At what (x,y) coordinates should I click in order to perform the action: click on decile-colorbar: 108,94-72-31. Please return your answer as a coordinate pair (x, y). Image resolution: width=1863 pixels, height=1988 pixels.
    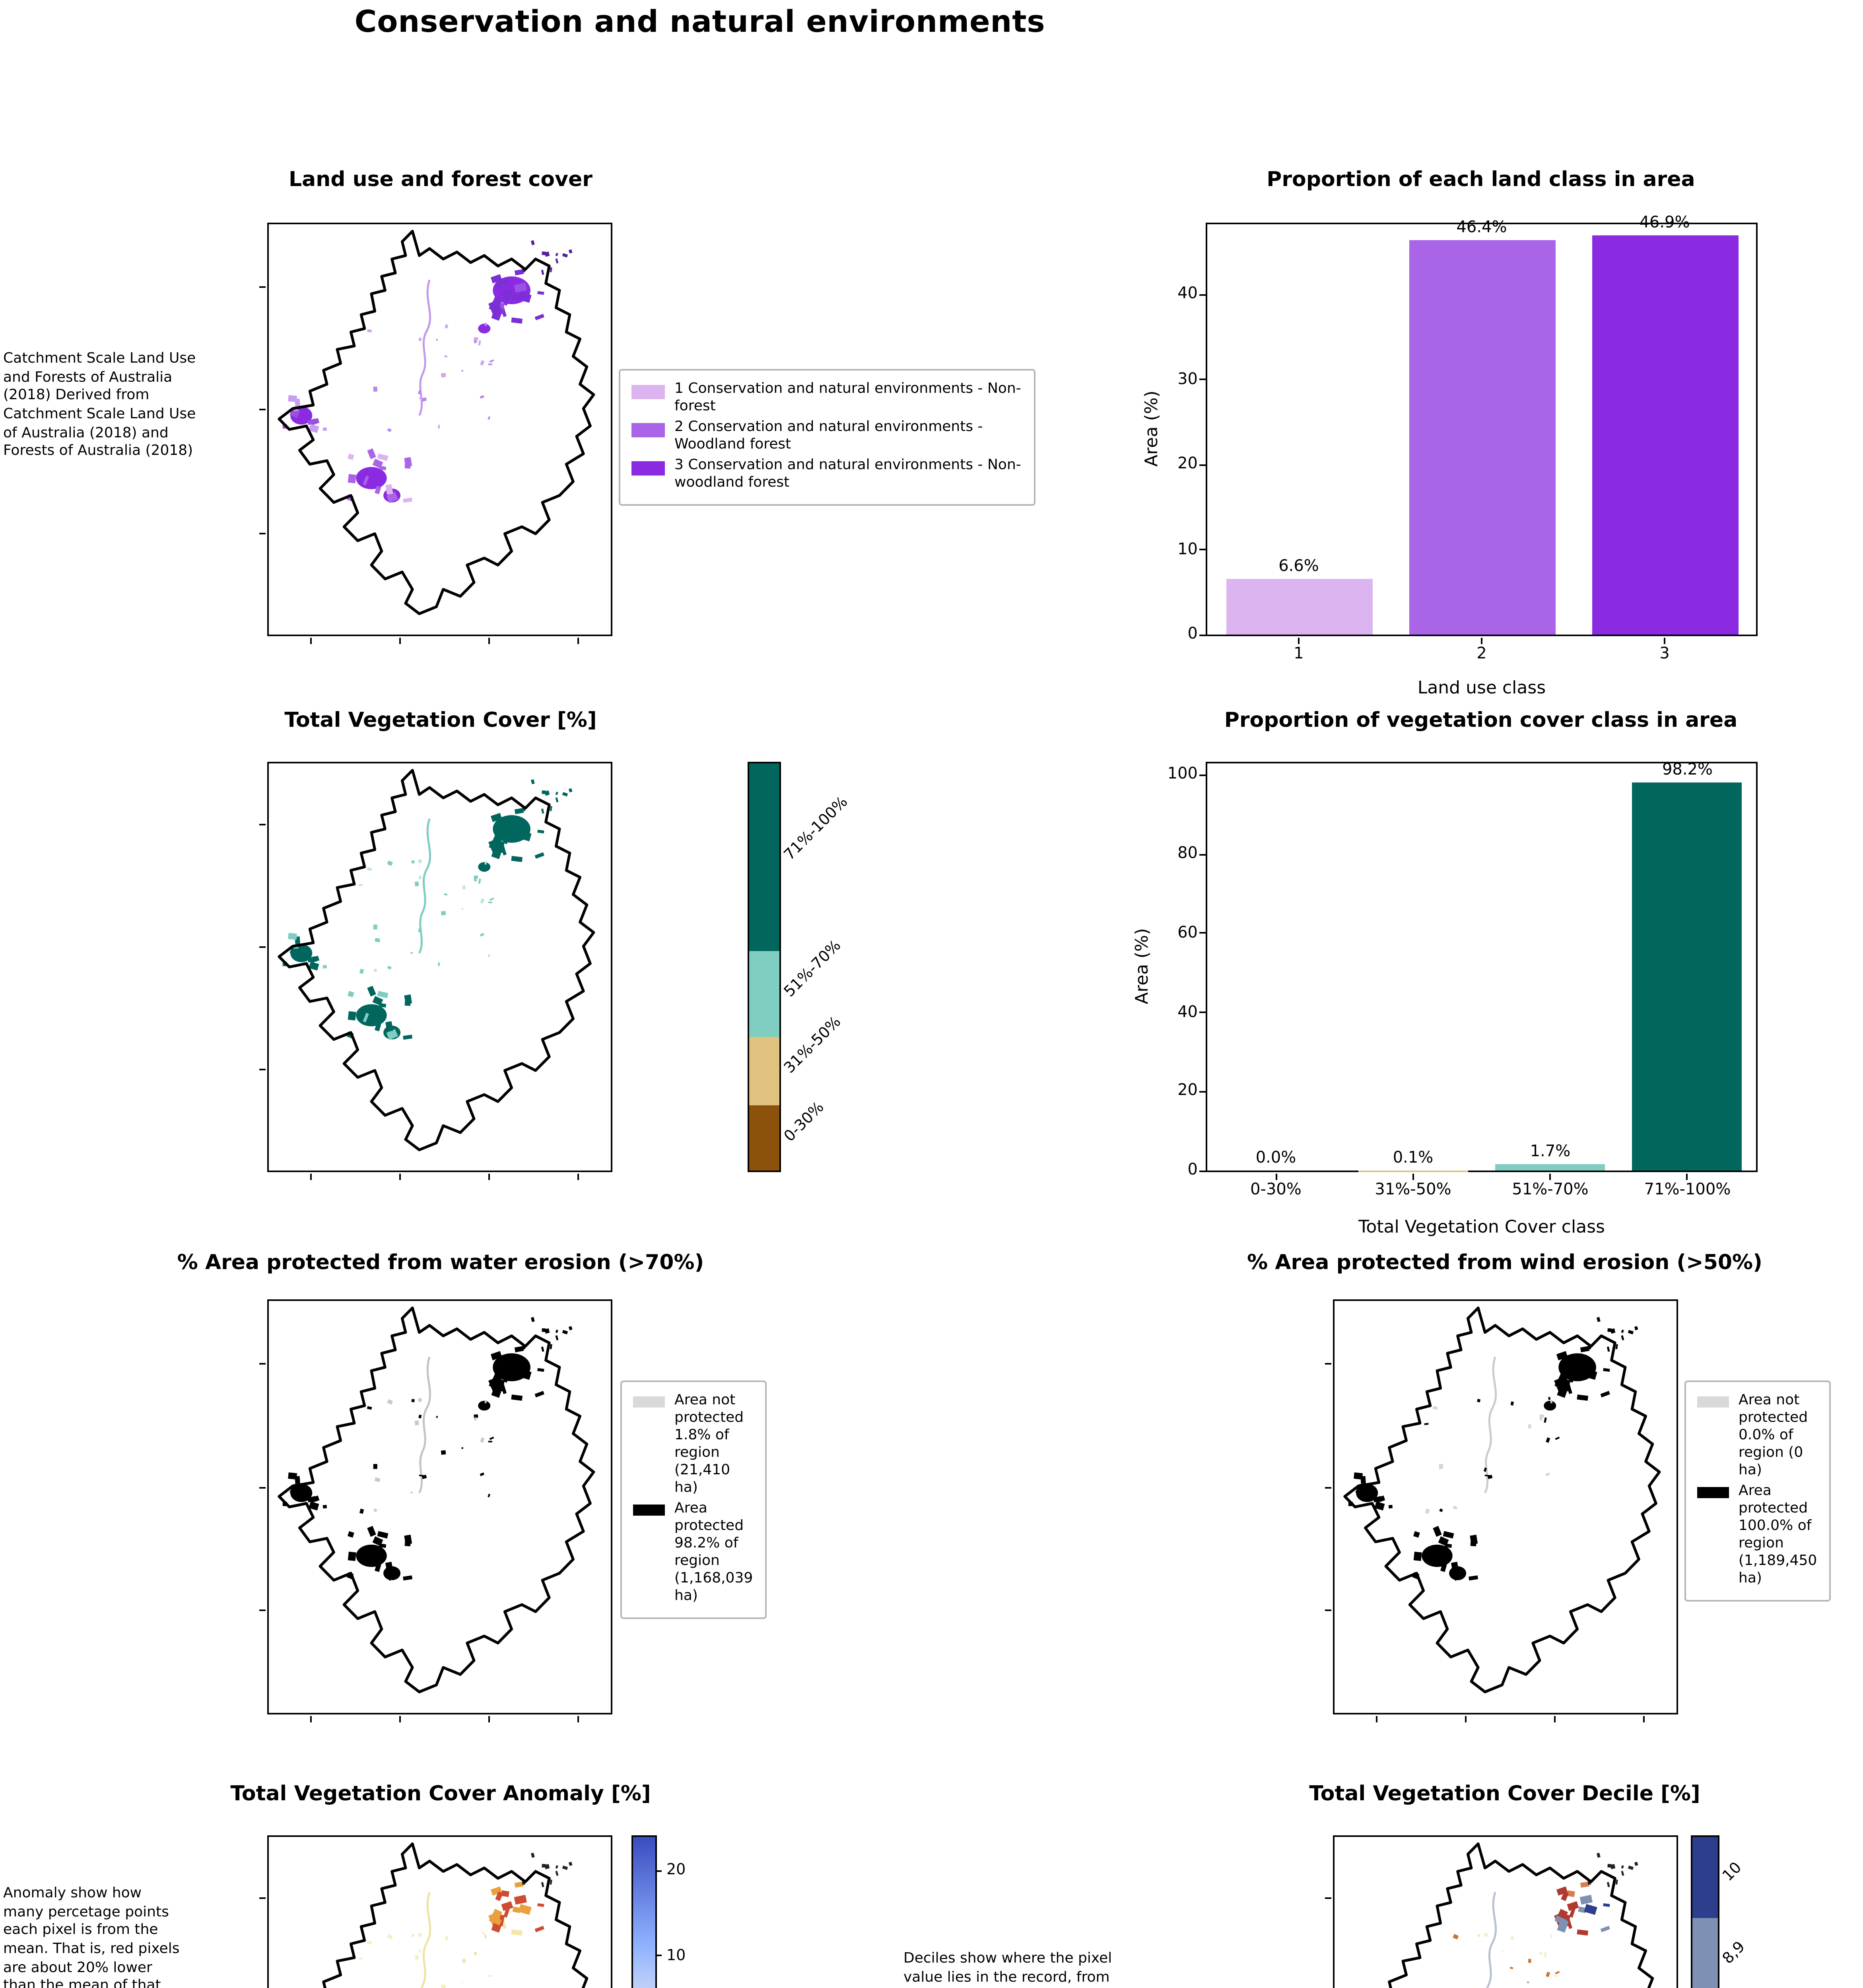
    Looking at the image, I should click on (1720, 1911).